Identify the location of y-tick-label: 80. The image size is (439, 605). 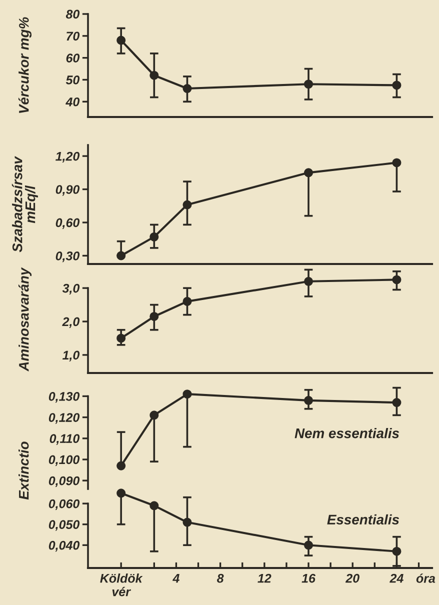
(73, 14).